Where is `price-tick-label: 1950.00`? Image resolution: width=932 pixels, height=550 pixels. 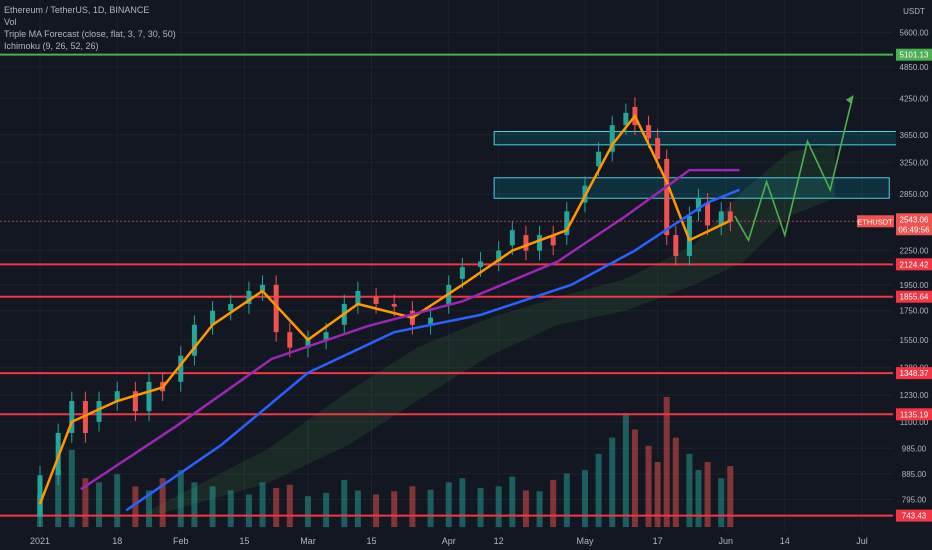 price-tick-label: 1950.00 is located at coordinates (914, 285).